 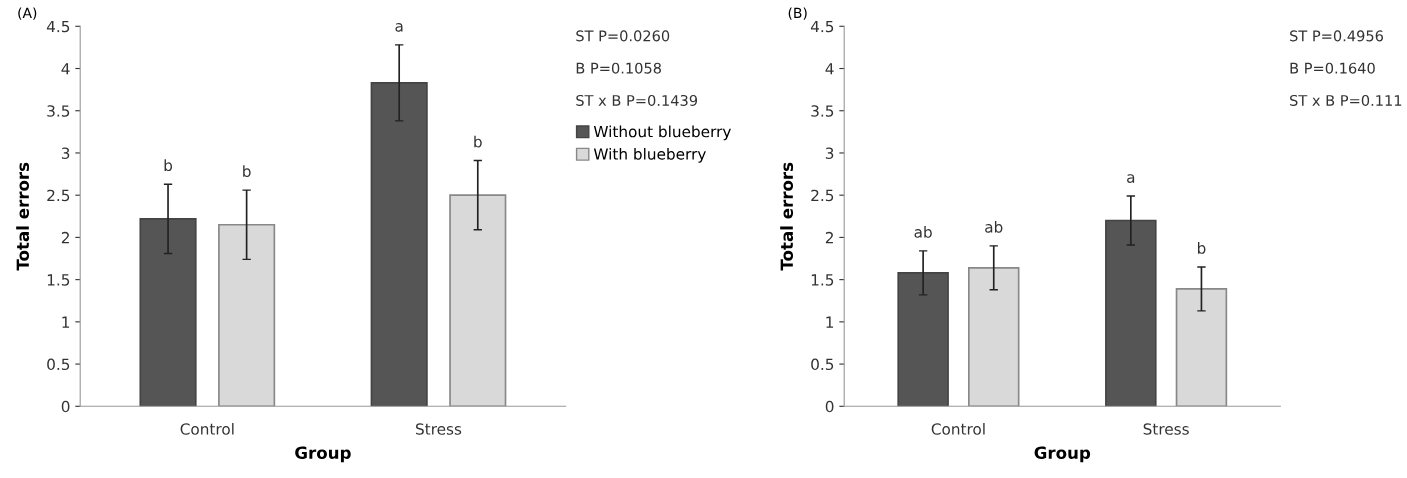 What do you see at coordinates (619, 68) in the screenshot?
I see `text: B P=0.1058` at bounding box center [619, 68].